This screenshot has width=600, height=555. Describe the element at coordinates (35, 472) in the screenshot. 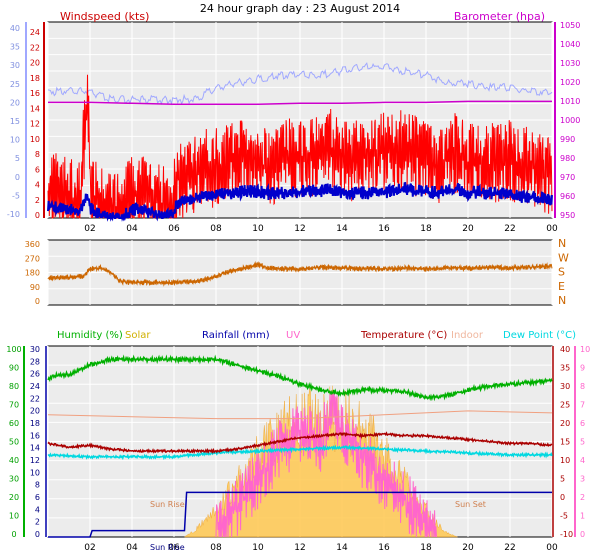

I see `rainfall-tick-label: 10` at that location.